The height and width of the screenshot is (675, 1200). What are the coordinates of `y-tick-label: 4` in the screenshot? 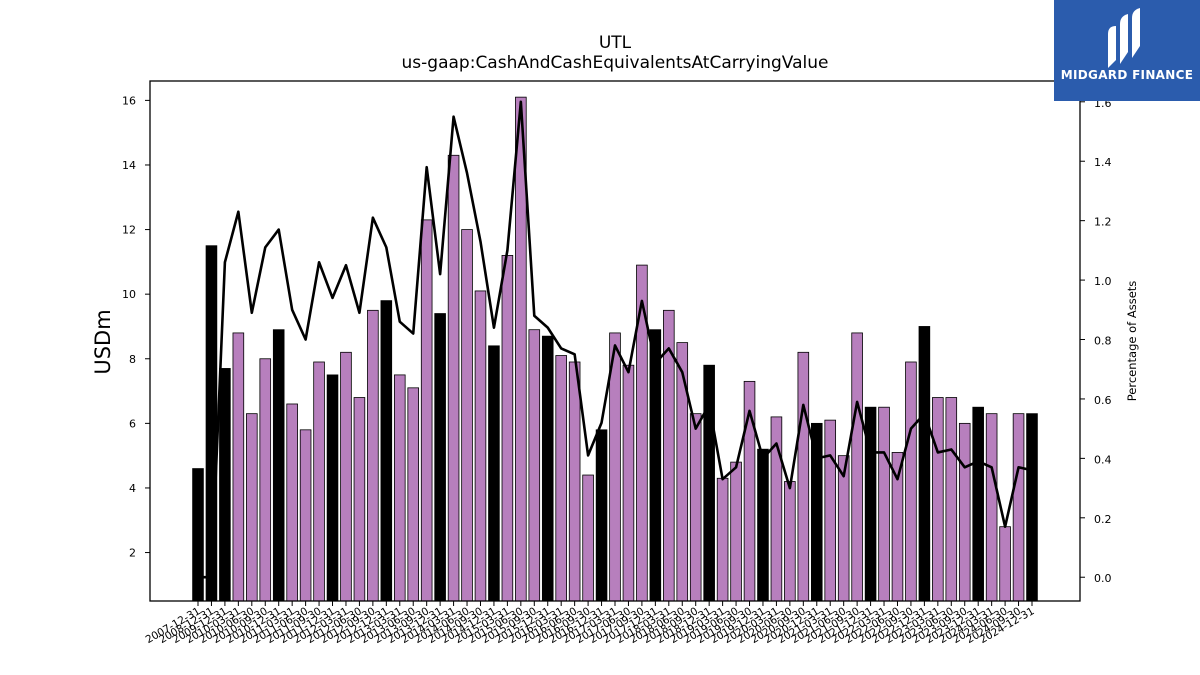 It's located at (132, 488).